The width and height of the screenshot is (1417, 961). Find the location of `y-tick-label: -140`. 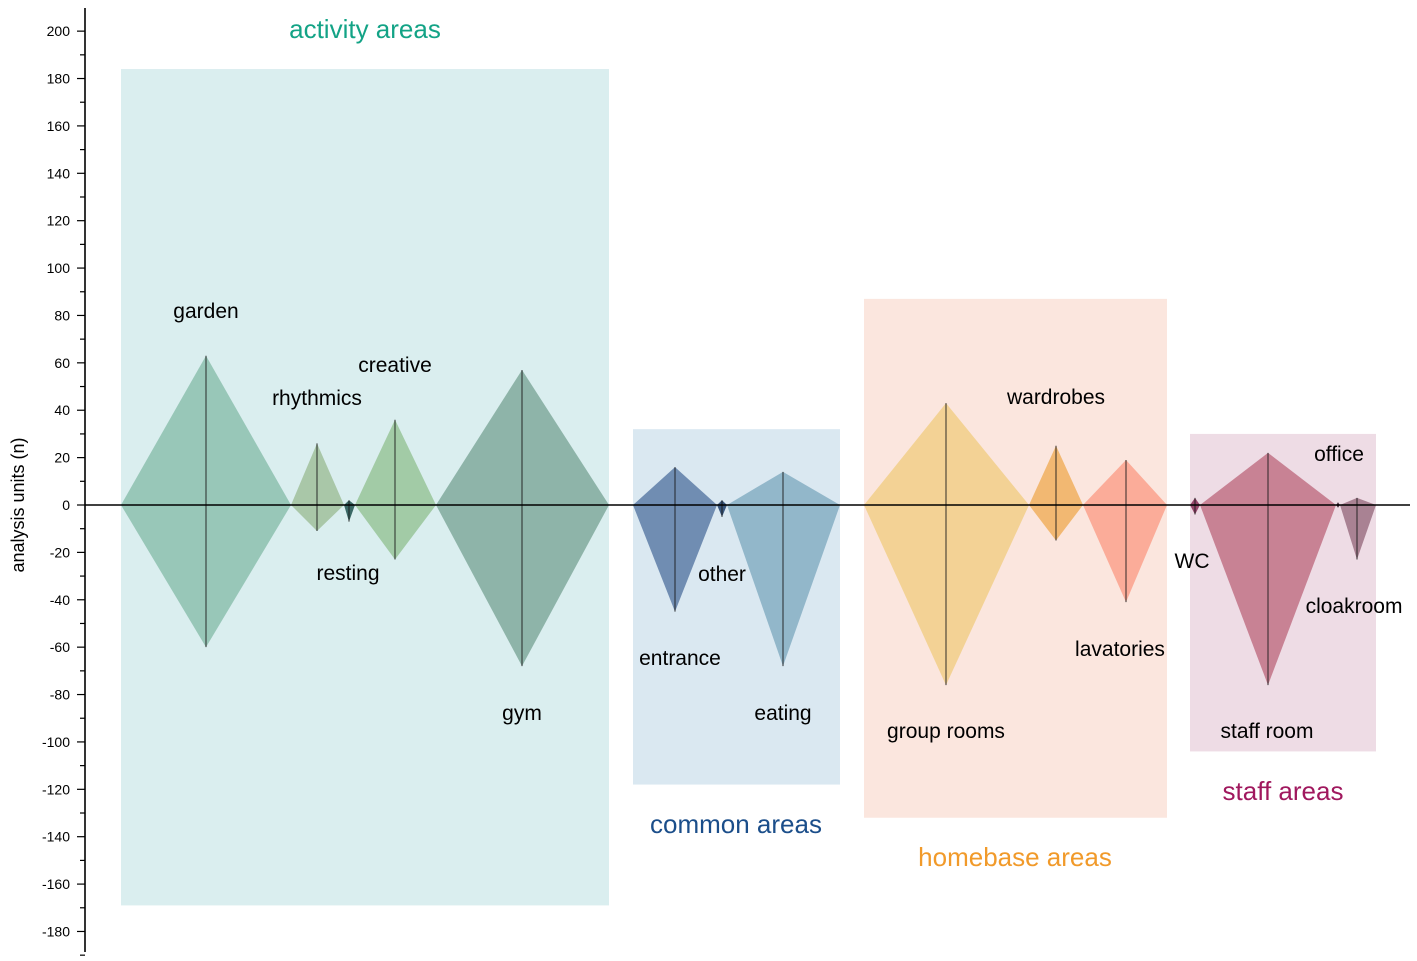

y-tick-label: -140 is located at coordinates (56, 837).